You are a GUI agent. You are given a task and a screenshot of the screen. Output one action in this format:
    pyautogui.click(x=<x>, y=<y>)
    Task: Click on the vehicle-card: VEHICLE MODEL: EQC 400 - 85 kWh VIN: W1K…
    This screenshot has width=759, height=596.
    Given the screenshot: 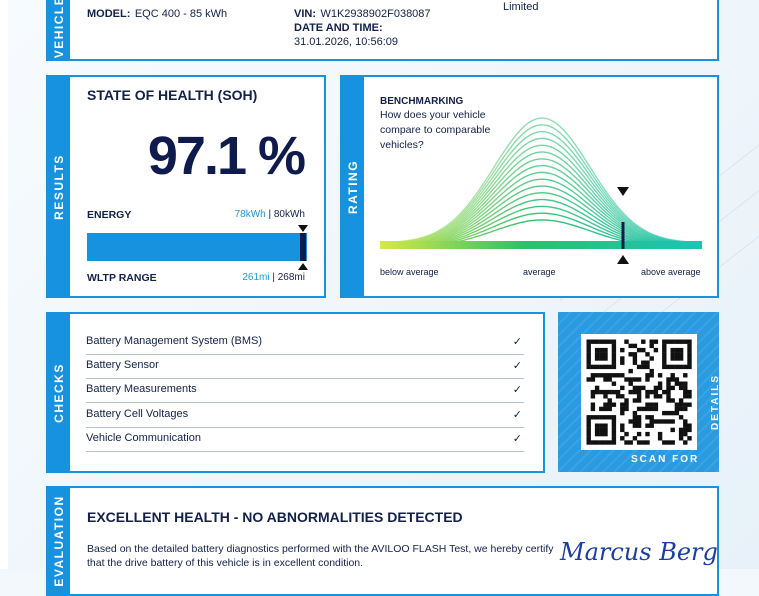 What is the action you would take?
    pyautogui.click(x=382, y=30)
    